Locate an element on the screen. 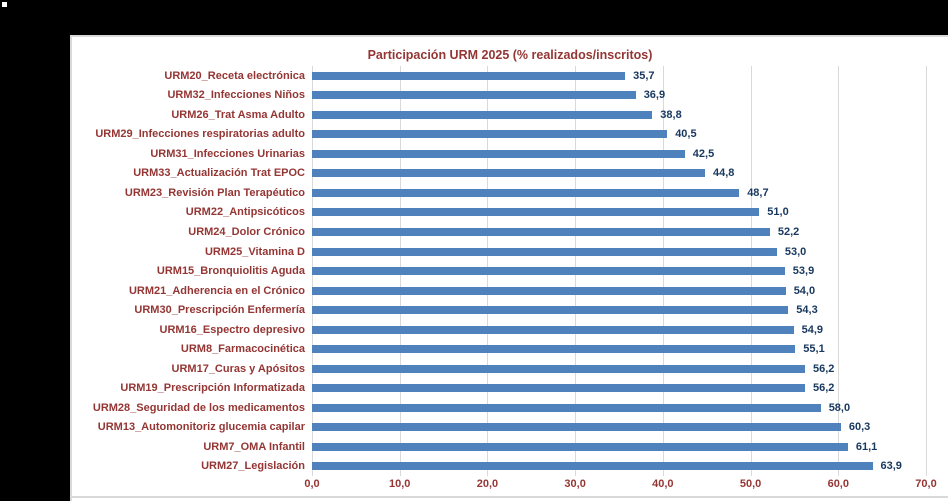 This screenshot has height=501, width=948. category-label: URM23_Revisión Plan Terapéutico is located at coordinates (214, 192).